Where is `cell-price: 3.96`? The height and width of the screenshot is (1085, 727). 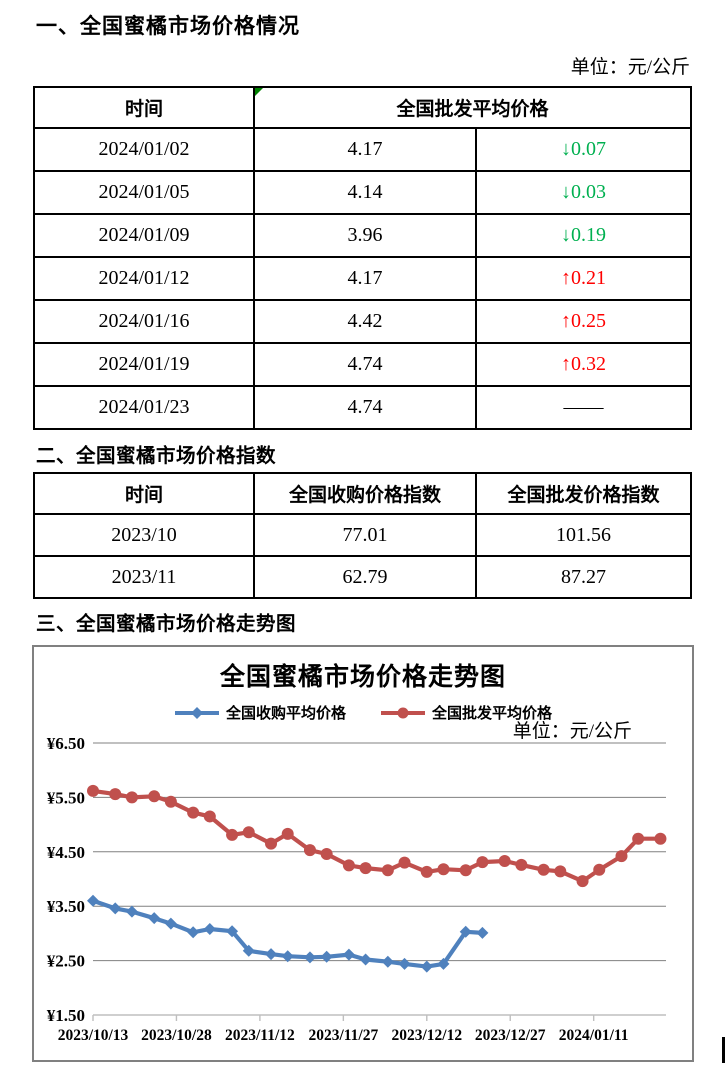 cell-price: 3.96 is located at coordinates (365, 235).